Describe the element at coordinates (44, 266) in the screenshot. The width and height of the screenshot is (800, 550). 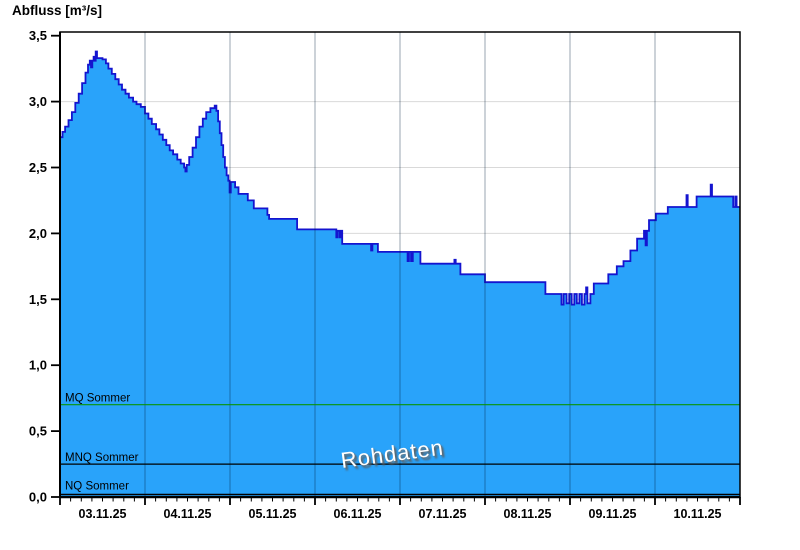
I see `y-axis: 0,0 0,5 1,0 1,5 2,0 2,5 3,0 3,5` at that location.